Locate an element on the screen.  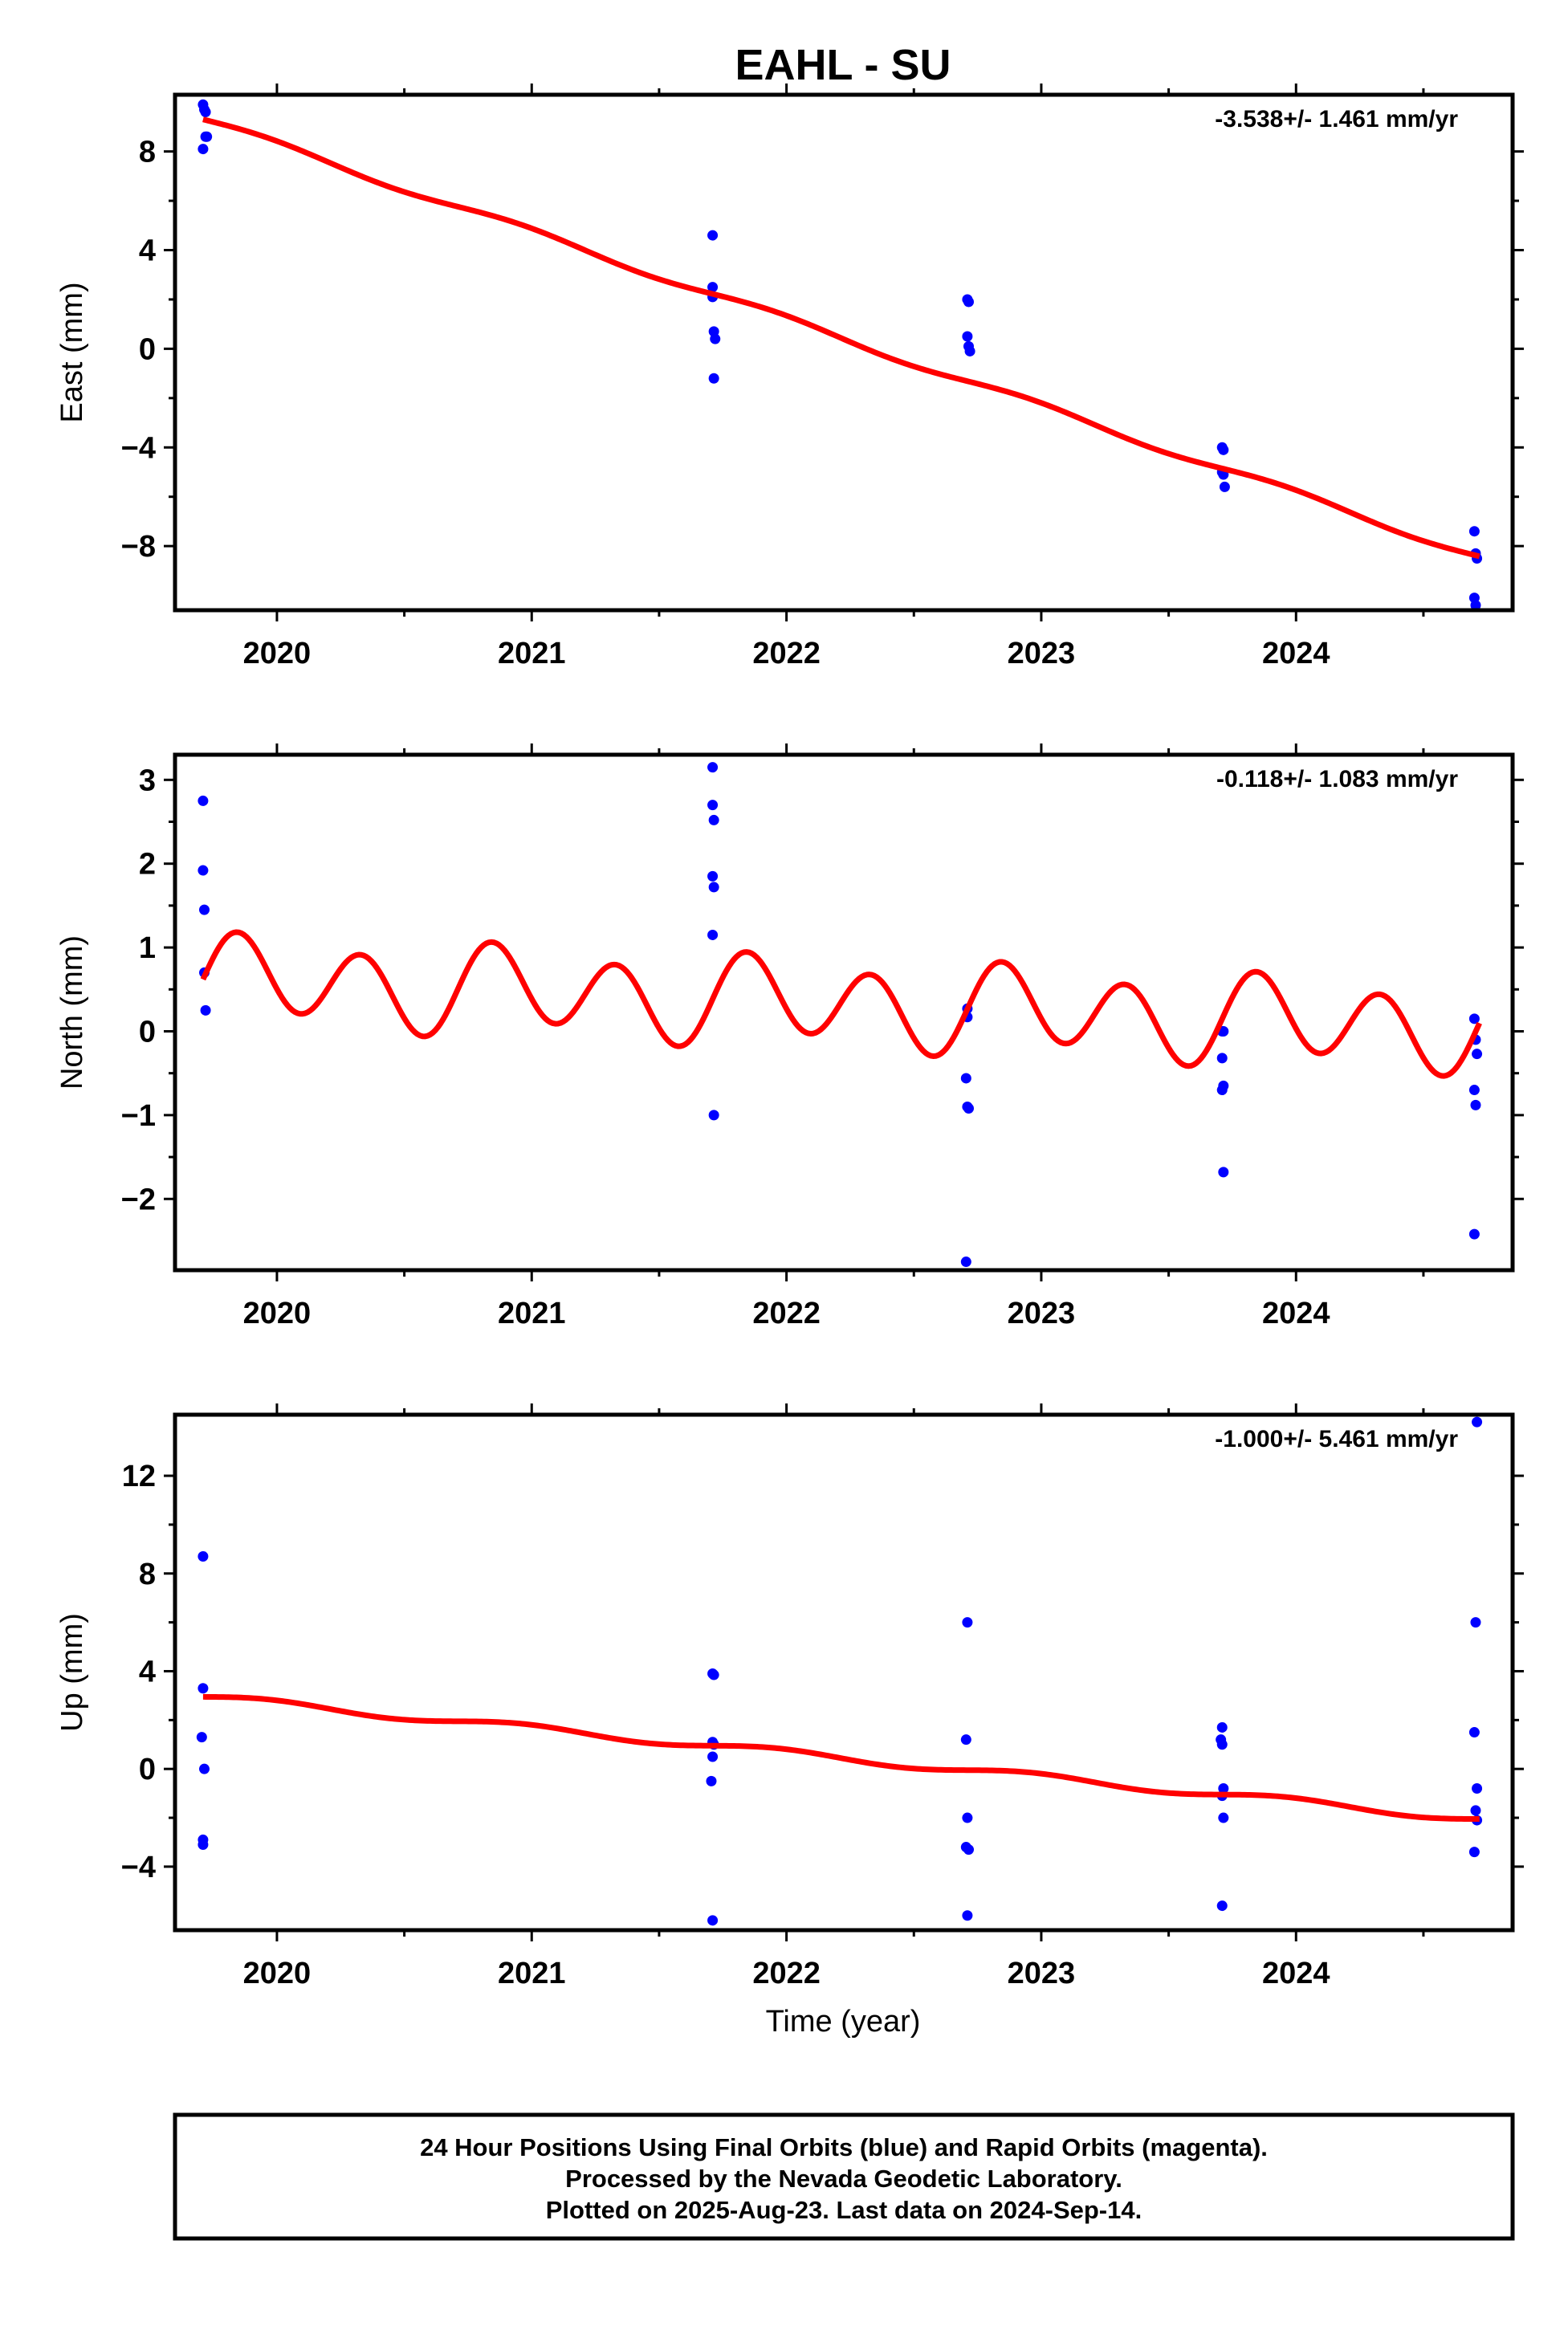
rate-annotation: -3.538+/- 1.461 mm/yr is located at coordinates (1336, 119).